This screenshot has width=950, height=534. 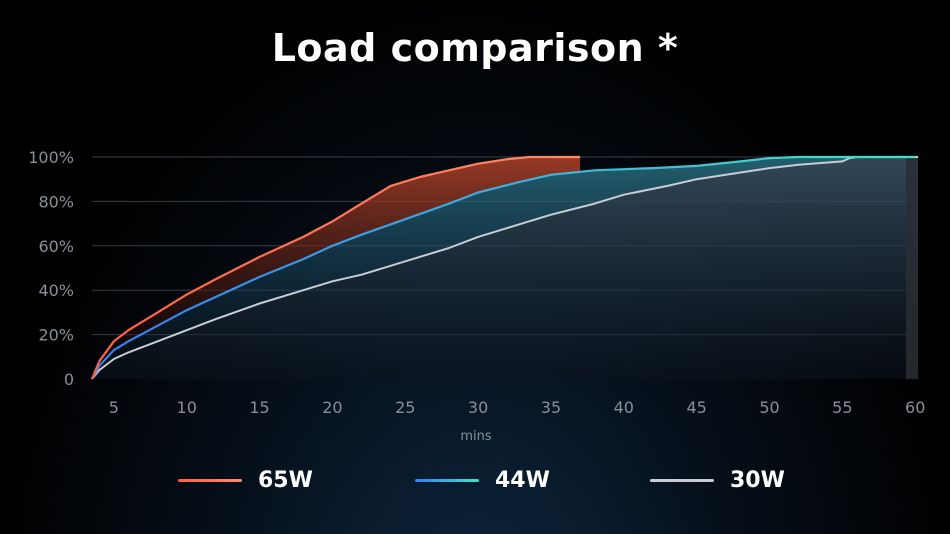 I want to click on x-tick-label: 30, so click(x=478, y=407).